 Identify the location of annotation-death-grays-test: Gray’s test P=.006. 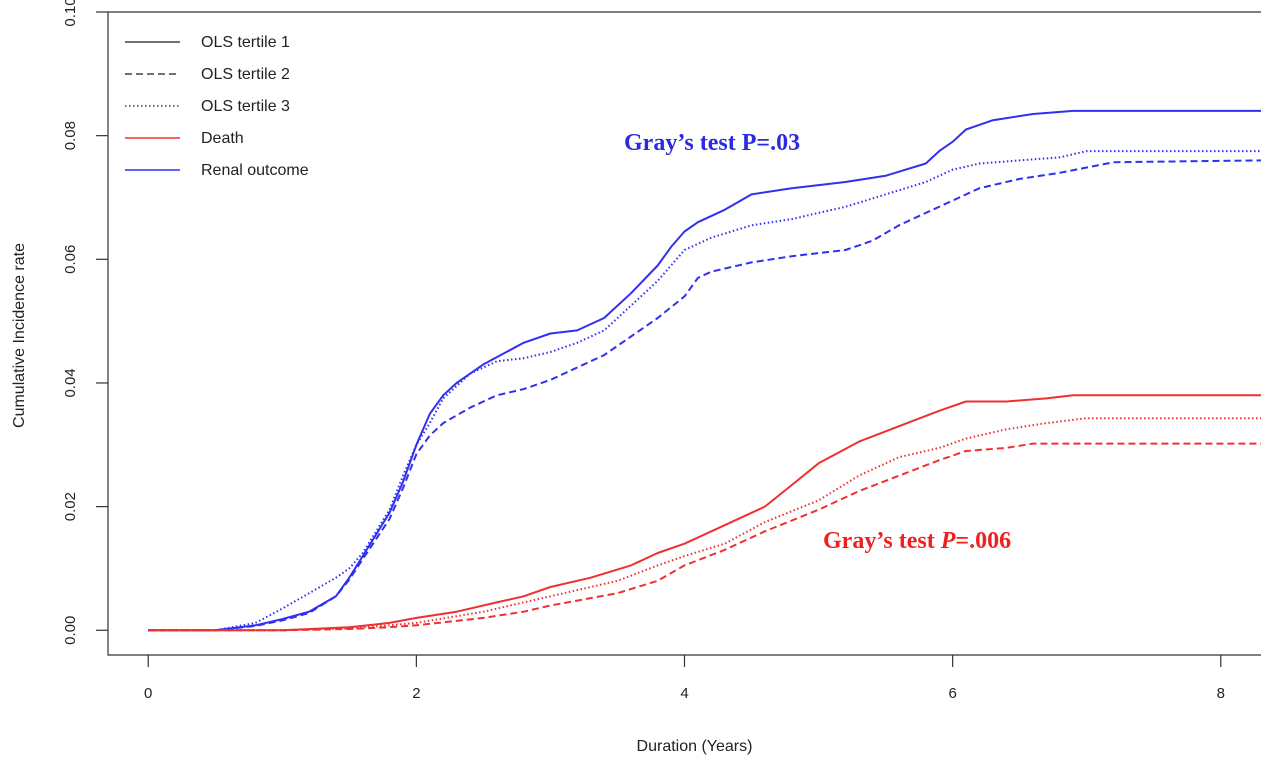
(917, 541).